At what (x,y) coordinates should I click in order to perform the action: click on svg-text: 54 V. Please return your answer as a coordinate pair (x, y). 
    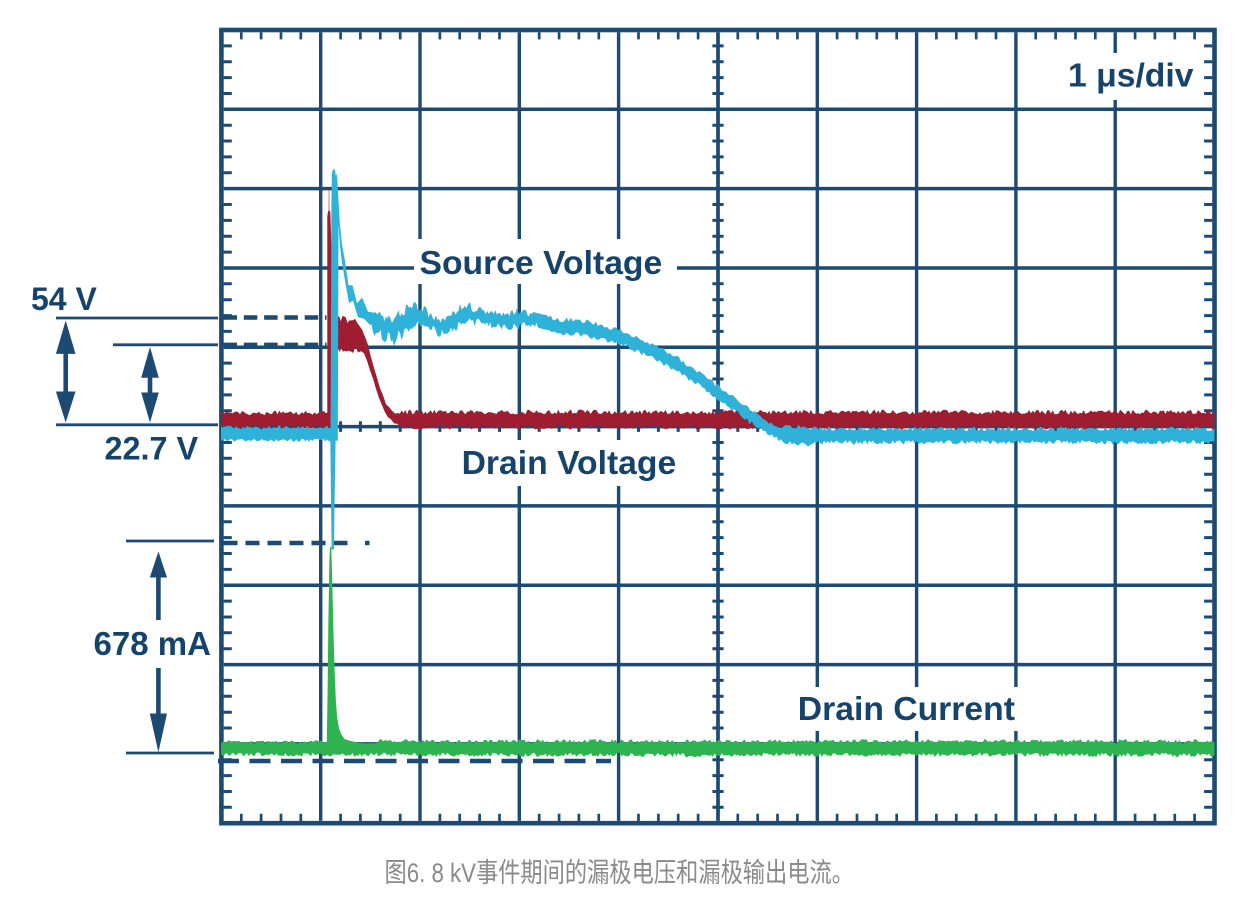
    Looking at the image, I should click on (64, 299).